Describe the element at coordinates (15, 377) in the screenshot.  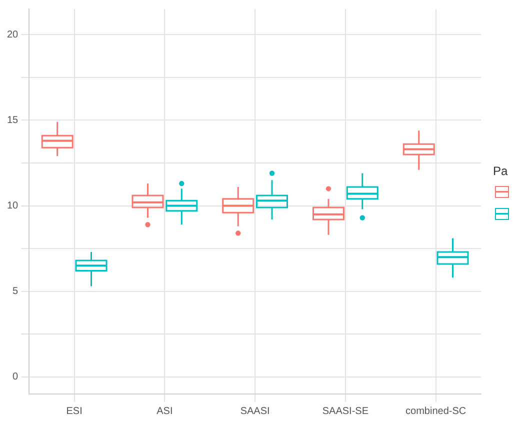
I see `y-tick-label: 0` at that location.